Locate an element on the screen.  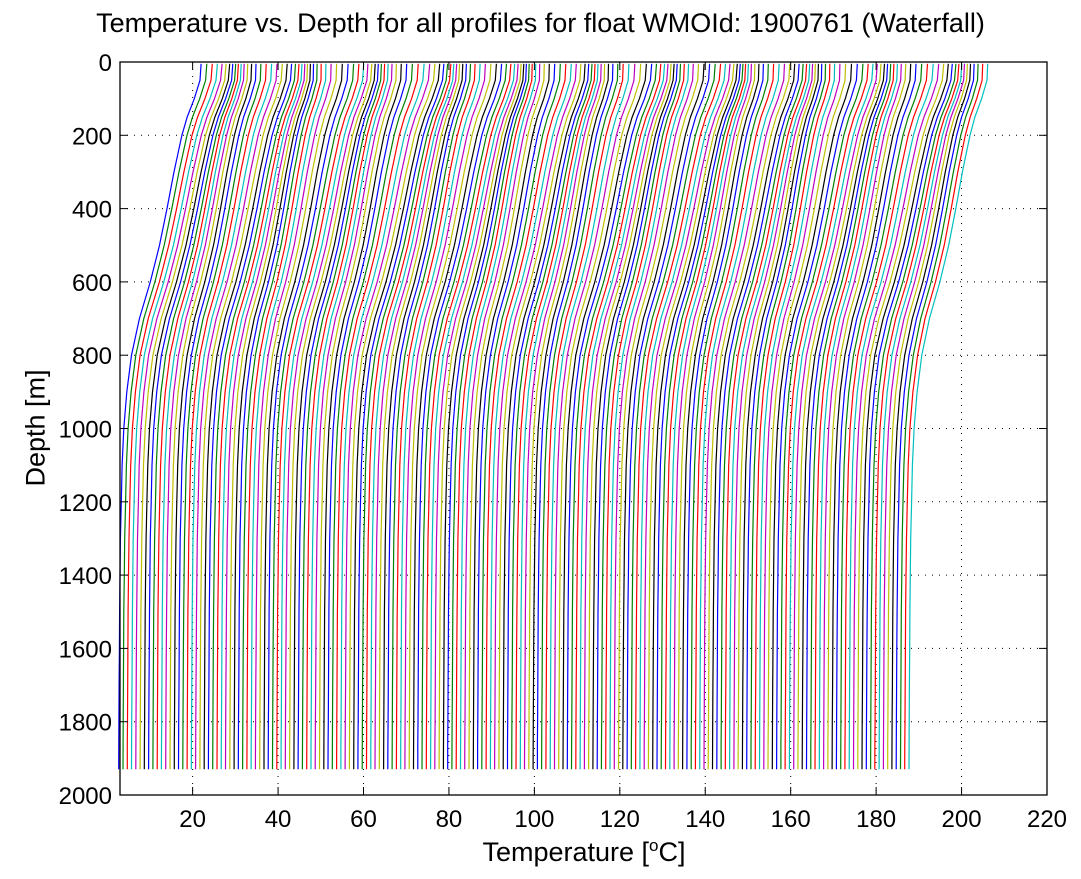
y-tick-label: 1600 is located at coordinates (85, 649).